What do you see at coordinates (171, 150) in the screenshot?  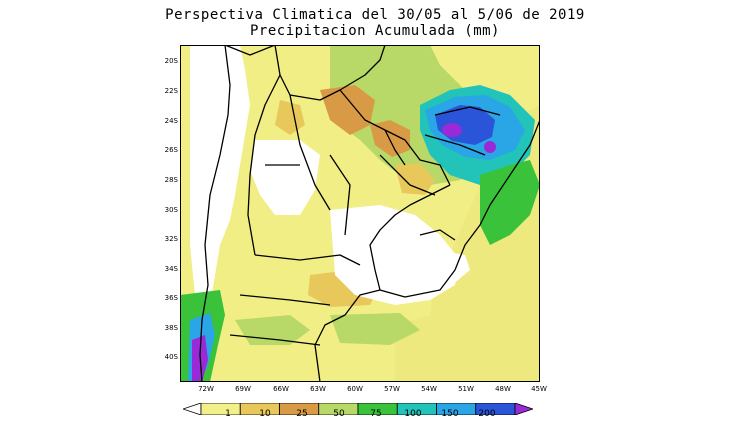 I see `lat-label-26s: 26S` at bounding box center [171, 150].